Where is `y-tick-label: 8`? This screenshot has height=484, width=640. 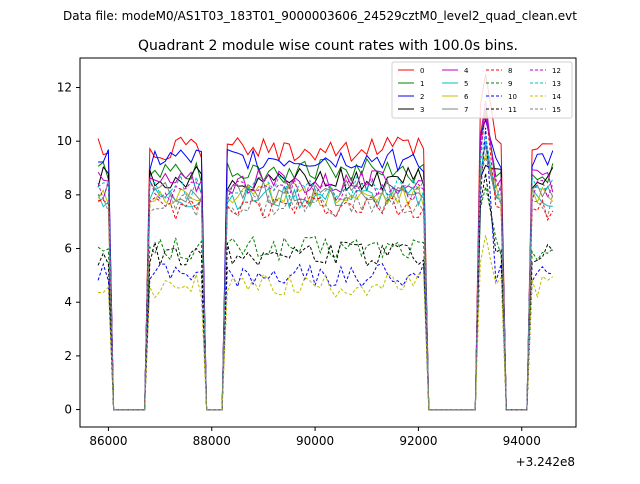
y-tick-label: 8 is located at coordinates (68, 195).